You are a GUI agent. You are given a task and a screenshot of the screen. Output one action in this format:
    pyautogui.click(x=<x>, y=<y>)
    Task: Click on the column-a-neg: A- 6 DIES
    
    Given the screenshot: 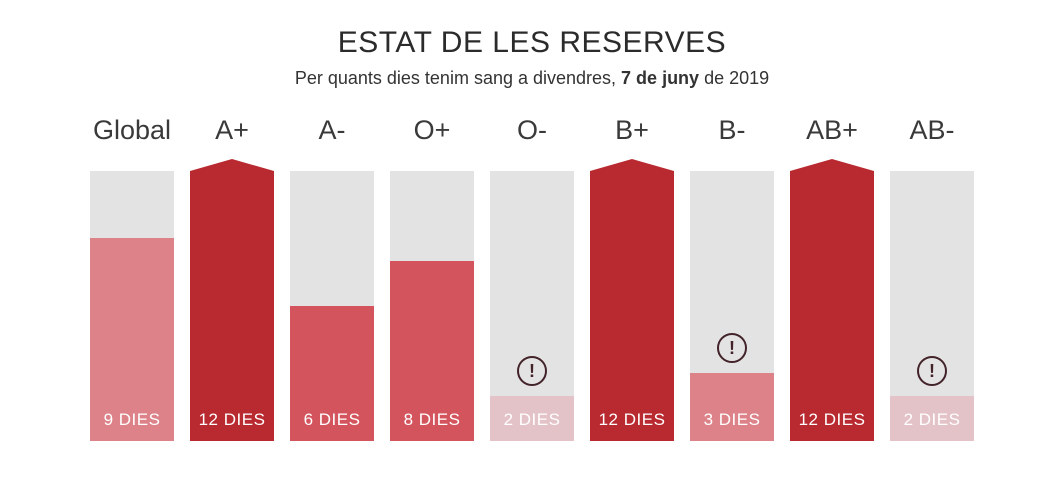 What is the action you would take?
    pyautogui.click(x=332, y=275)
    